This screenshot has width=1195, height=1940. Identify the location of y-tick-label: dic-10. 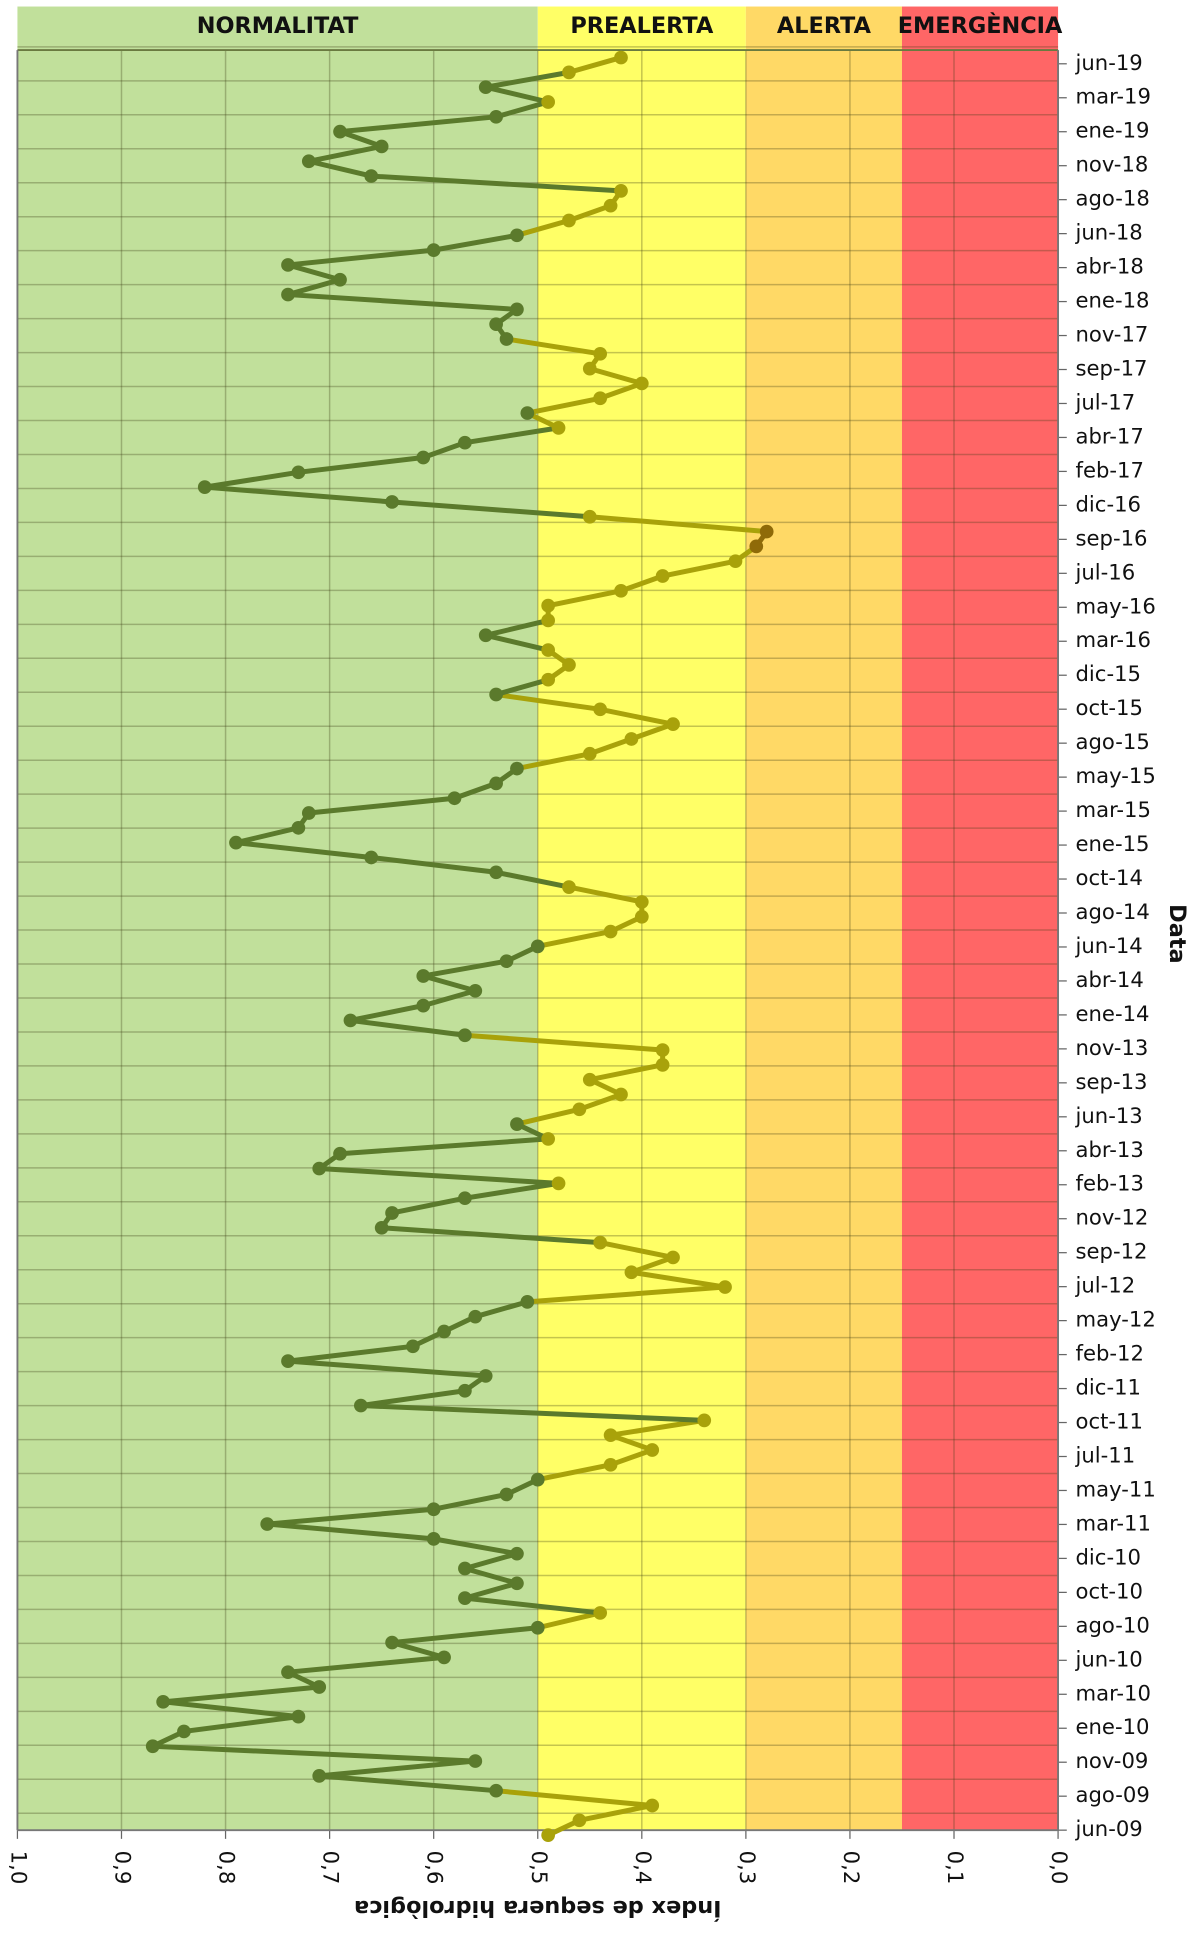
(1109, 1556).